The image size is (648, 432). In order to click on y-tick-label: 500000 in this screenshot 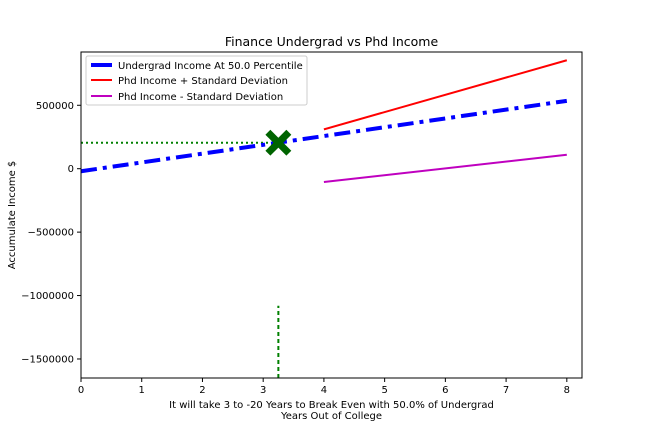, I will do `click(55, 106)`.